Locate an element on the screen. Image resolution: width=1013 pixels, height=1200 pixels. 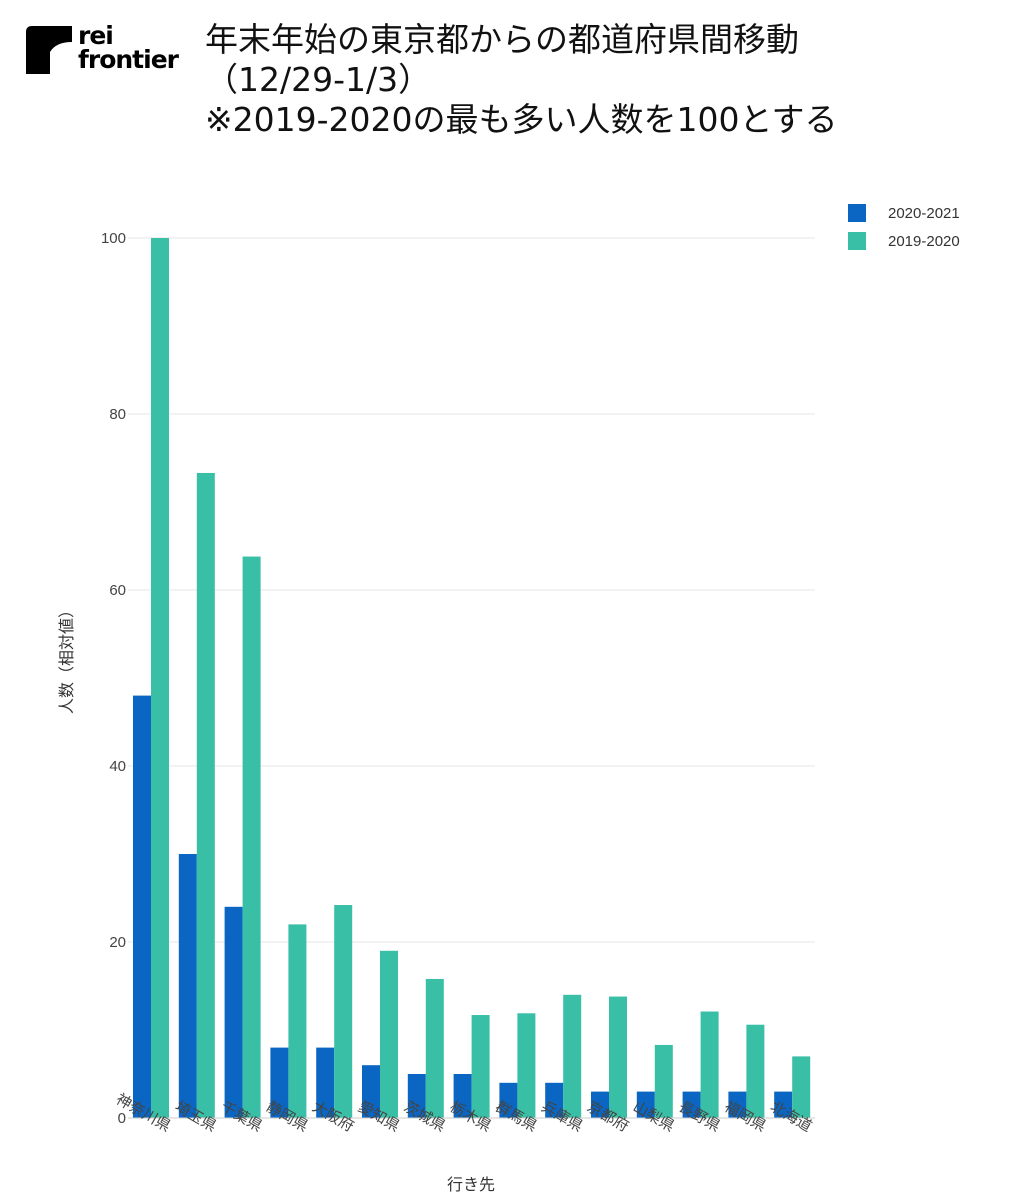
title-line2: （12/29-1/3） is located at coordinates (318, 79).